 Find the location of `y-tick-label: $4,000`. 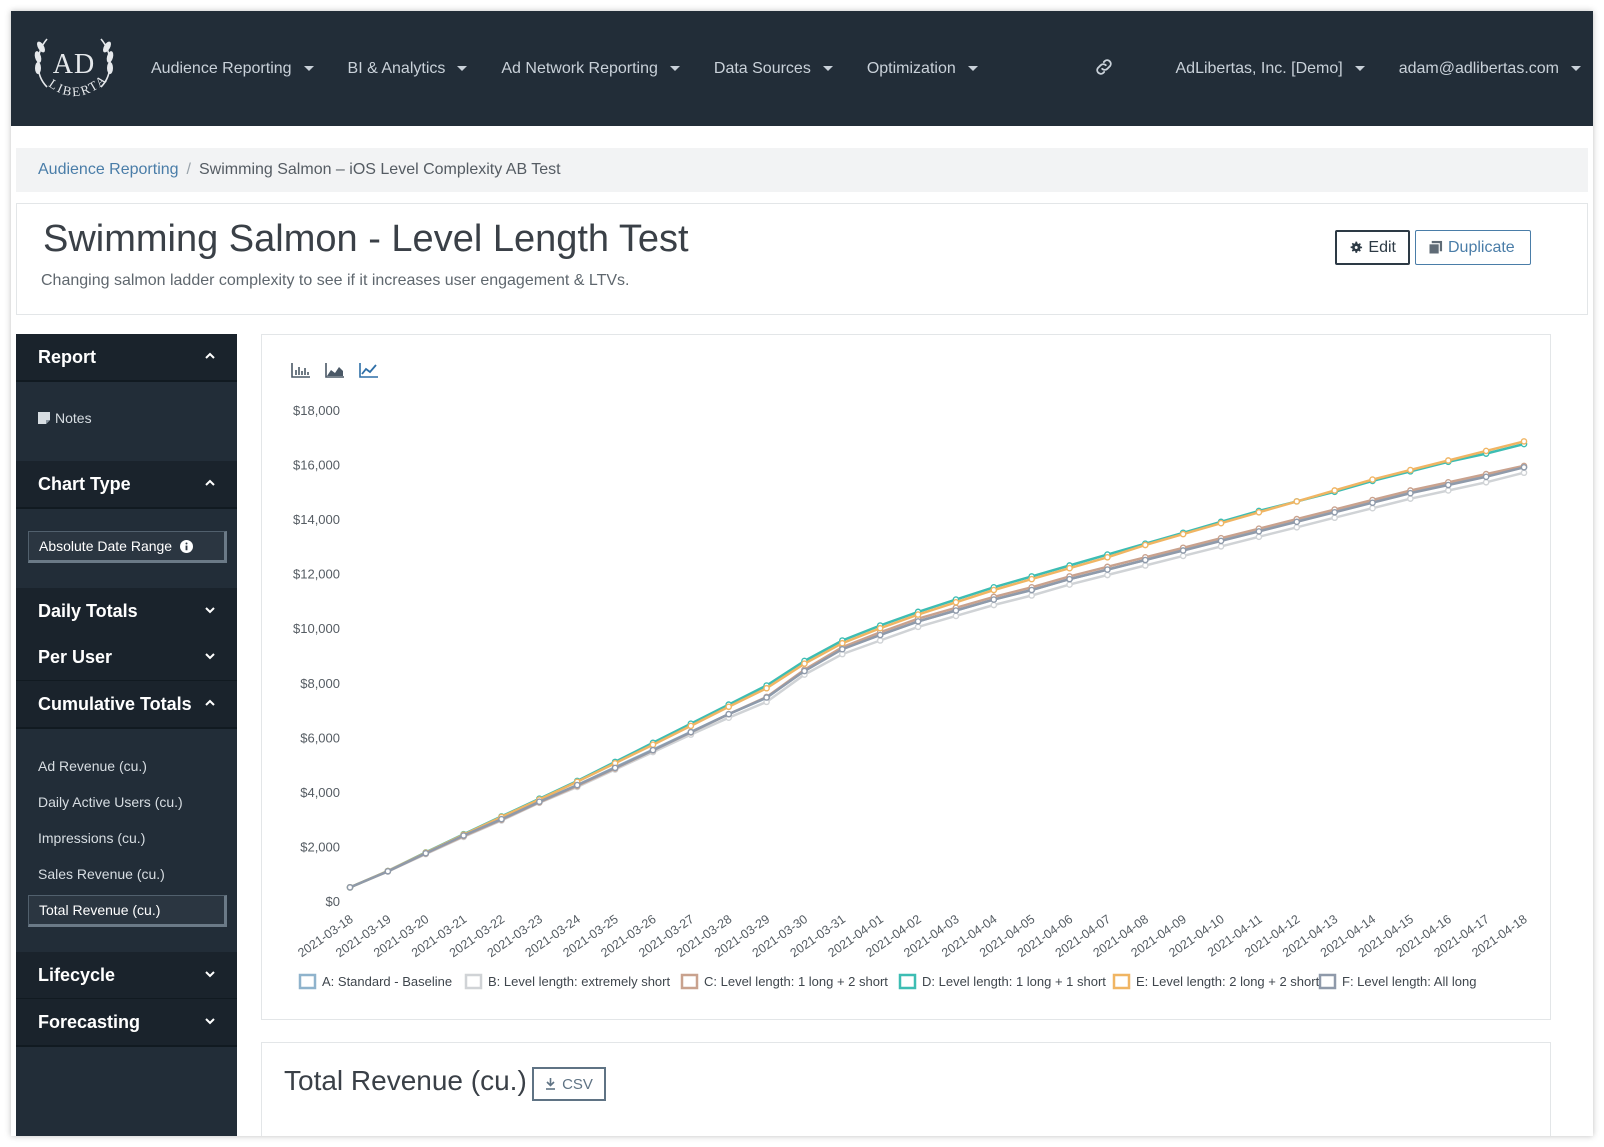

y-tick-label: $4,000 is located at coordinates (320, 792).